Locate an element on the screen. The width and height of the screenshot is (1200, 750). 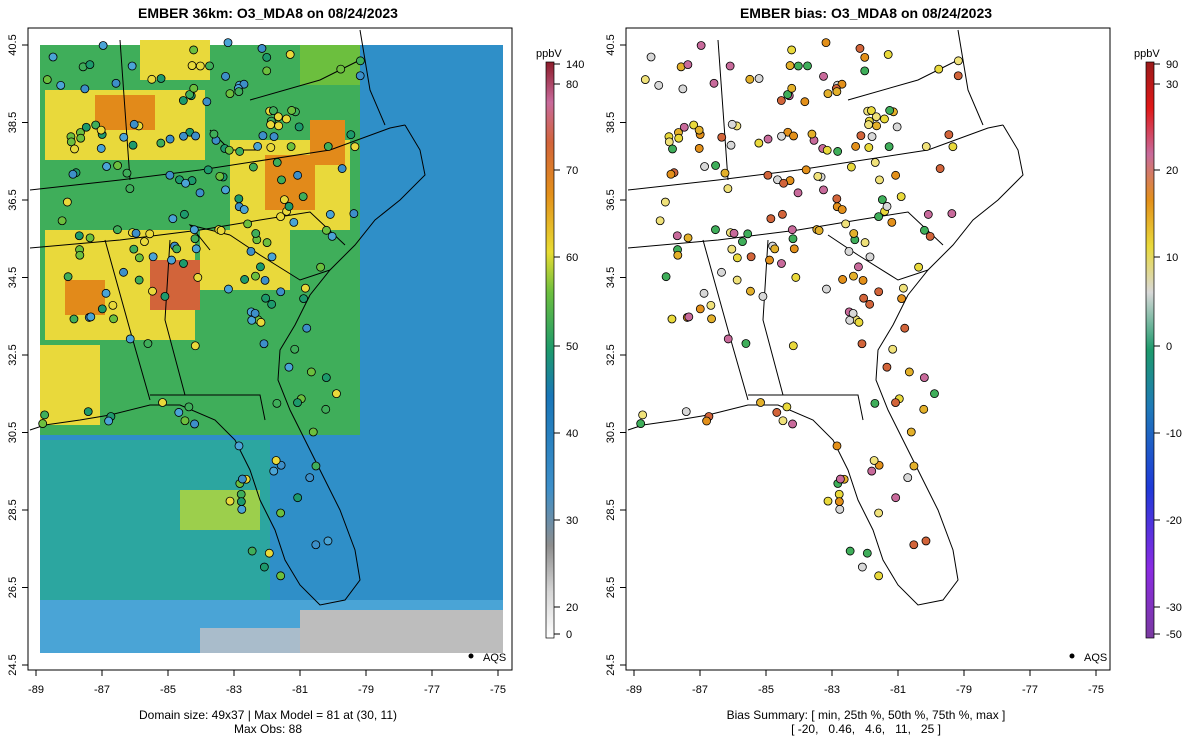
model-colorbar-tick-label: 30 is located at coordinates (572, 521).